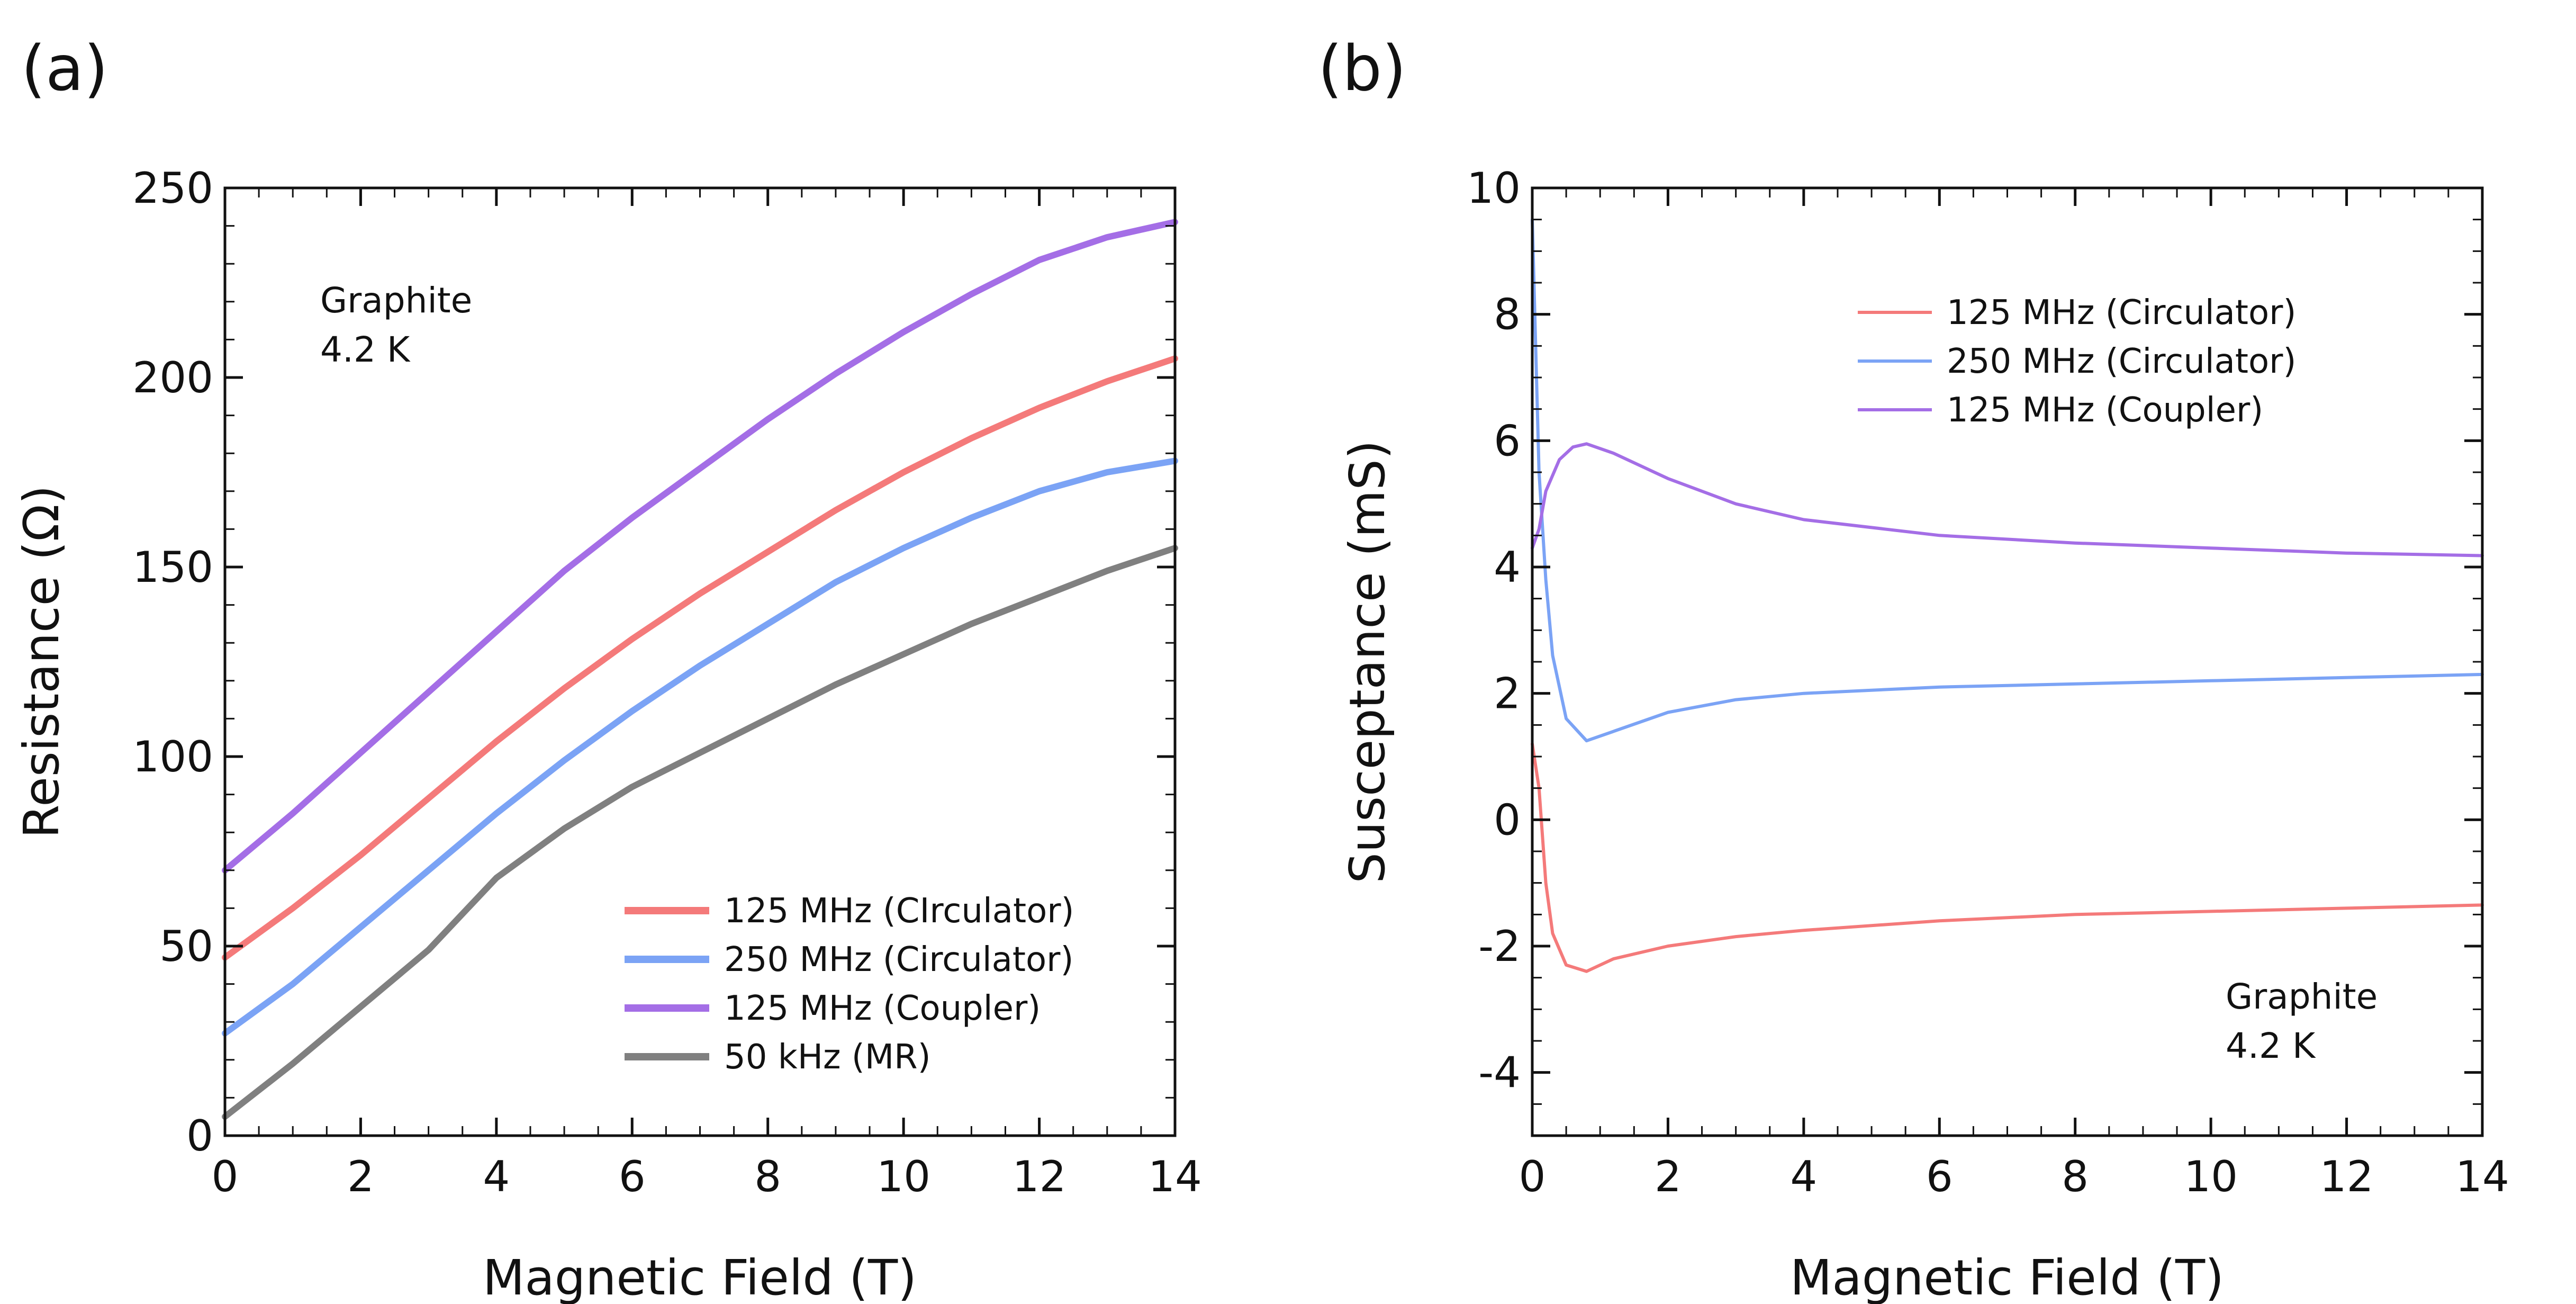 The width and height of the screenshot is (2576, 1304). I want to click on panel-b-annotation-temperature: 4.2 K, so click(2271, 1046).